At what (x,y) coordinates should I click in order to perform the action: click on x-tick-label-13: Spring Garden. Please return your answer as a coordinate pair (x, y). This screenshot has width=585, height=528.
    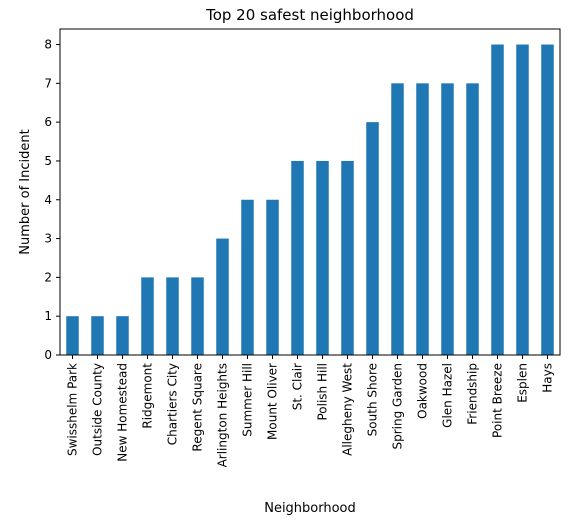
    Looking at the image, I should click on (398, 406).